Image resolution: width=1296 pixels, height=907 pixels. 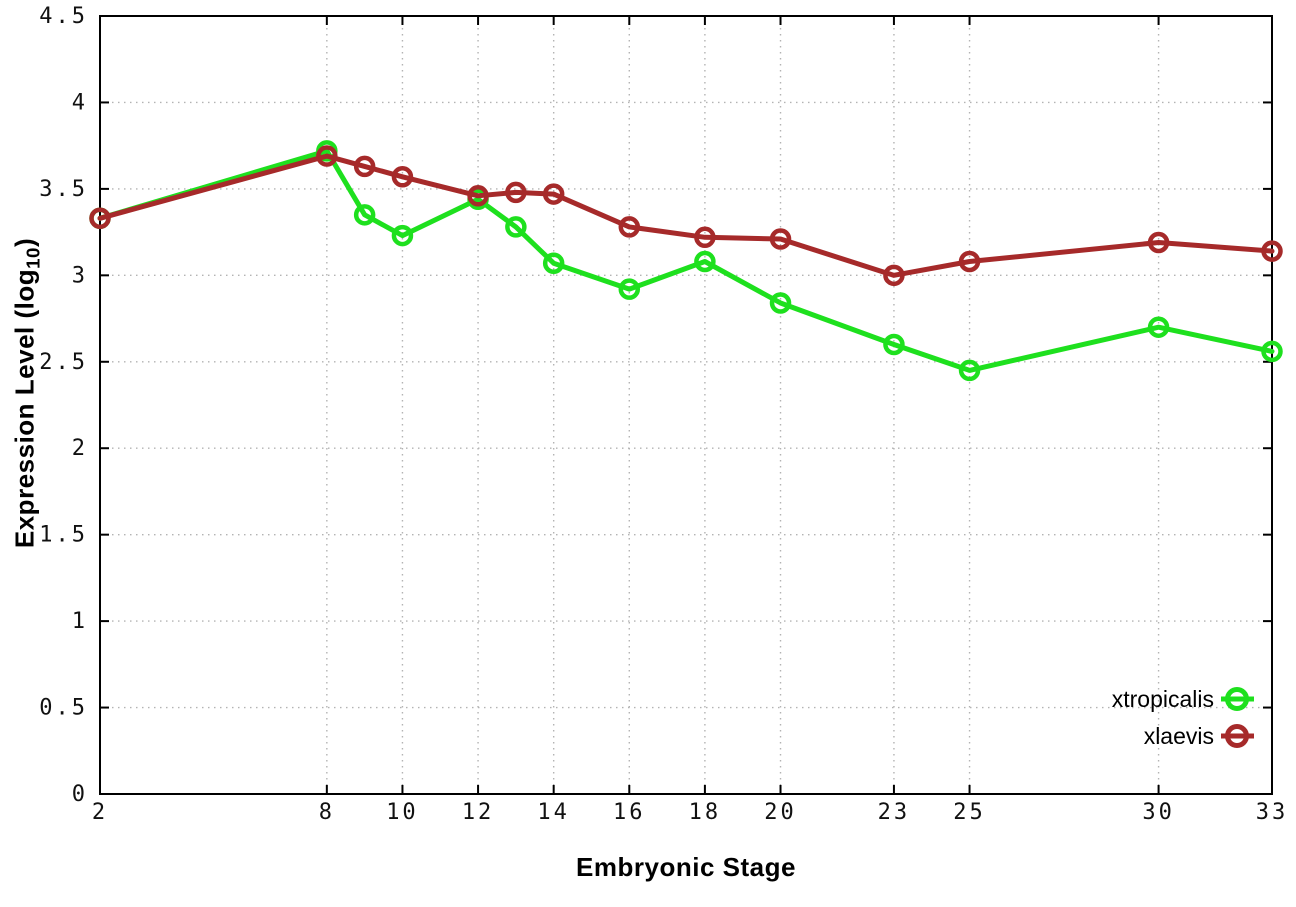 What do you see at coordinates (1179, 736) in the screenshot?
I see `legend-label-xlaevis: xlaevis` at bounding box center [1179, 736].